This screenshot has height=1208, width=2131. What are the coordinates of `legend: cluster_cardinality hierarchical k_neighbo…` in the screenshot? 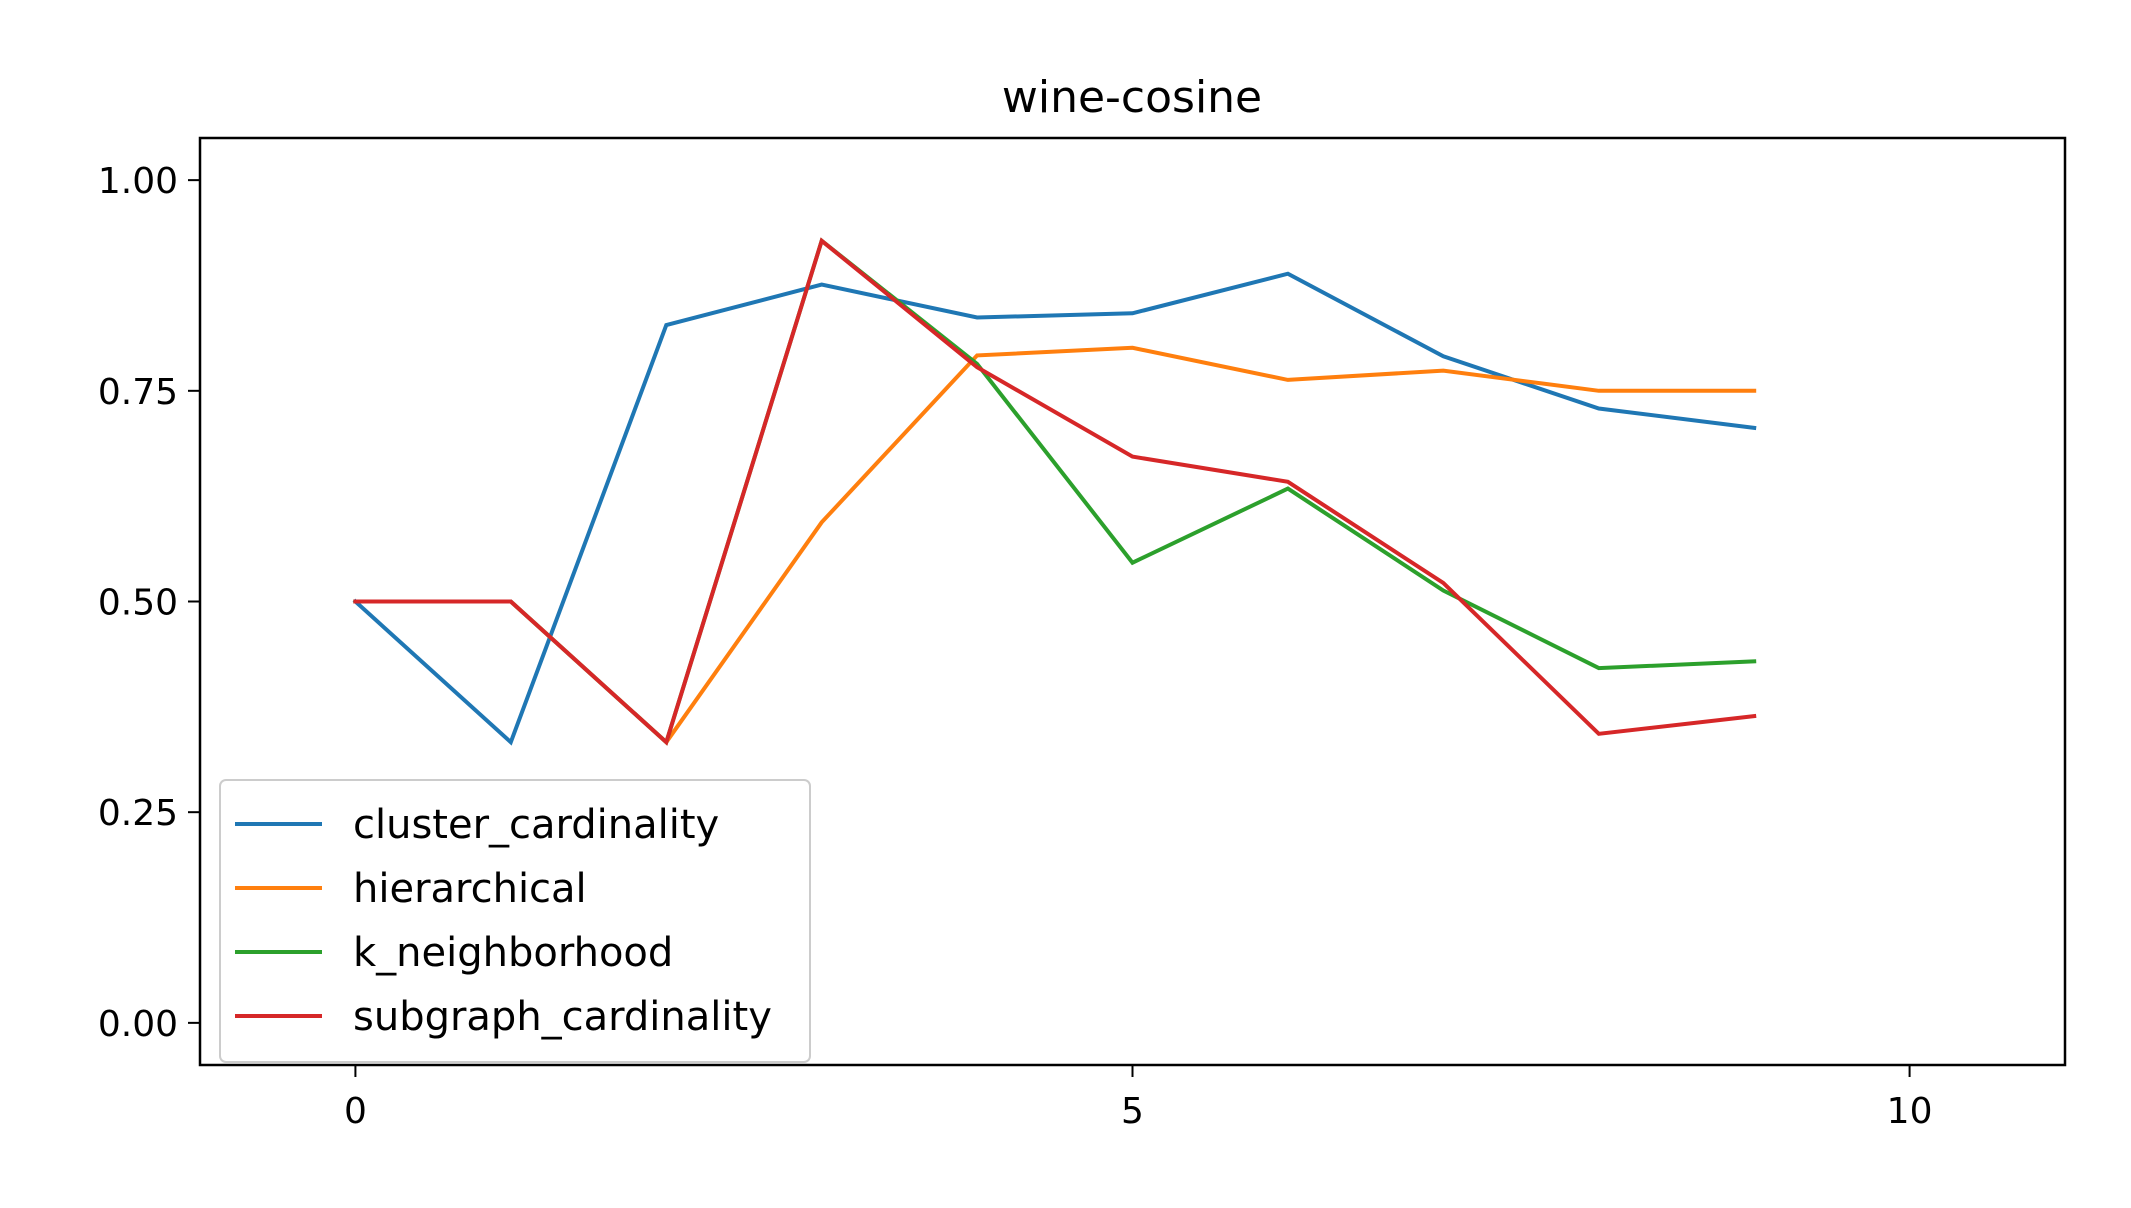 It's located at (515, 921).